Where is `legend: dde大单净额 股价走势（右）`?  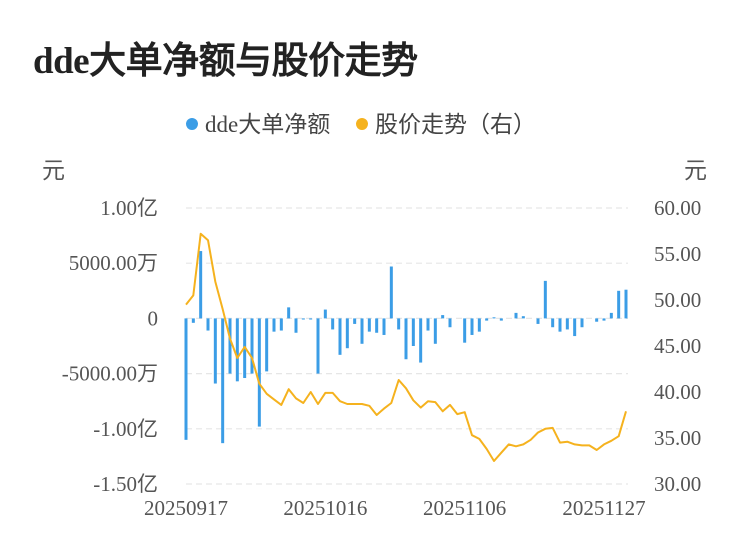
legend: dde大单净额 股价走势（右） is located at coordinates (361, 124).